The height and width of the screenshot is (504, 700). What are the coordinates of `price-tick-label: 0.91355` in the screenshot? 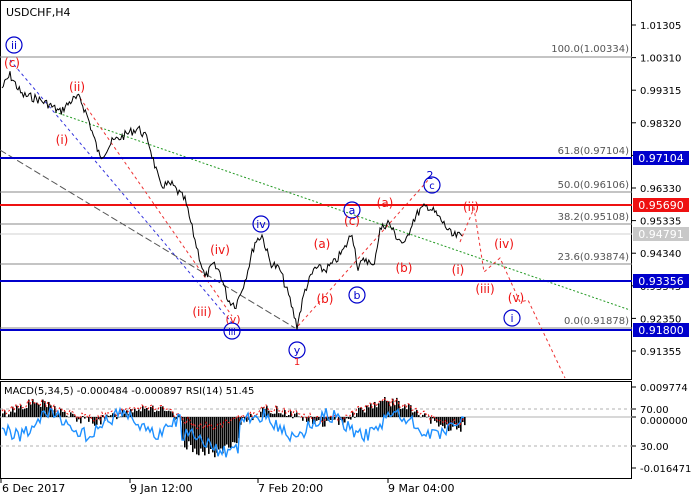 It's located at (660, 352).